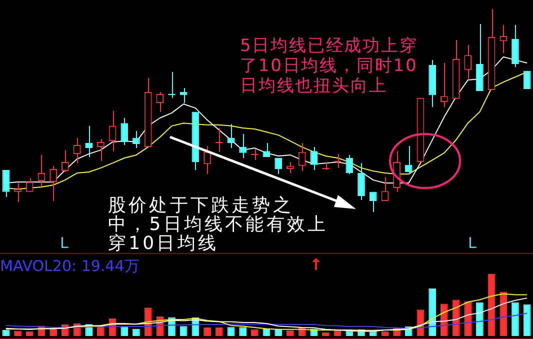 The image size is (533, 339). I want to click on chart-title: MAVOL20: 19.44万, so click(70, 266).